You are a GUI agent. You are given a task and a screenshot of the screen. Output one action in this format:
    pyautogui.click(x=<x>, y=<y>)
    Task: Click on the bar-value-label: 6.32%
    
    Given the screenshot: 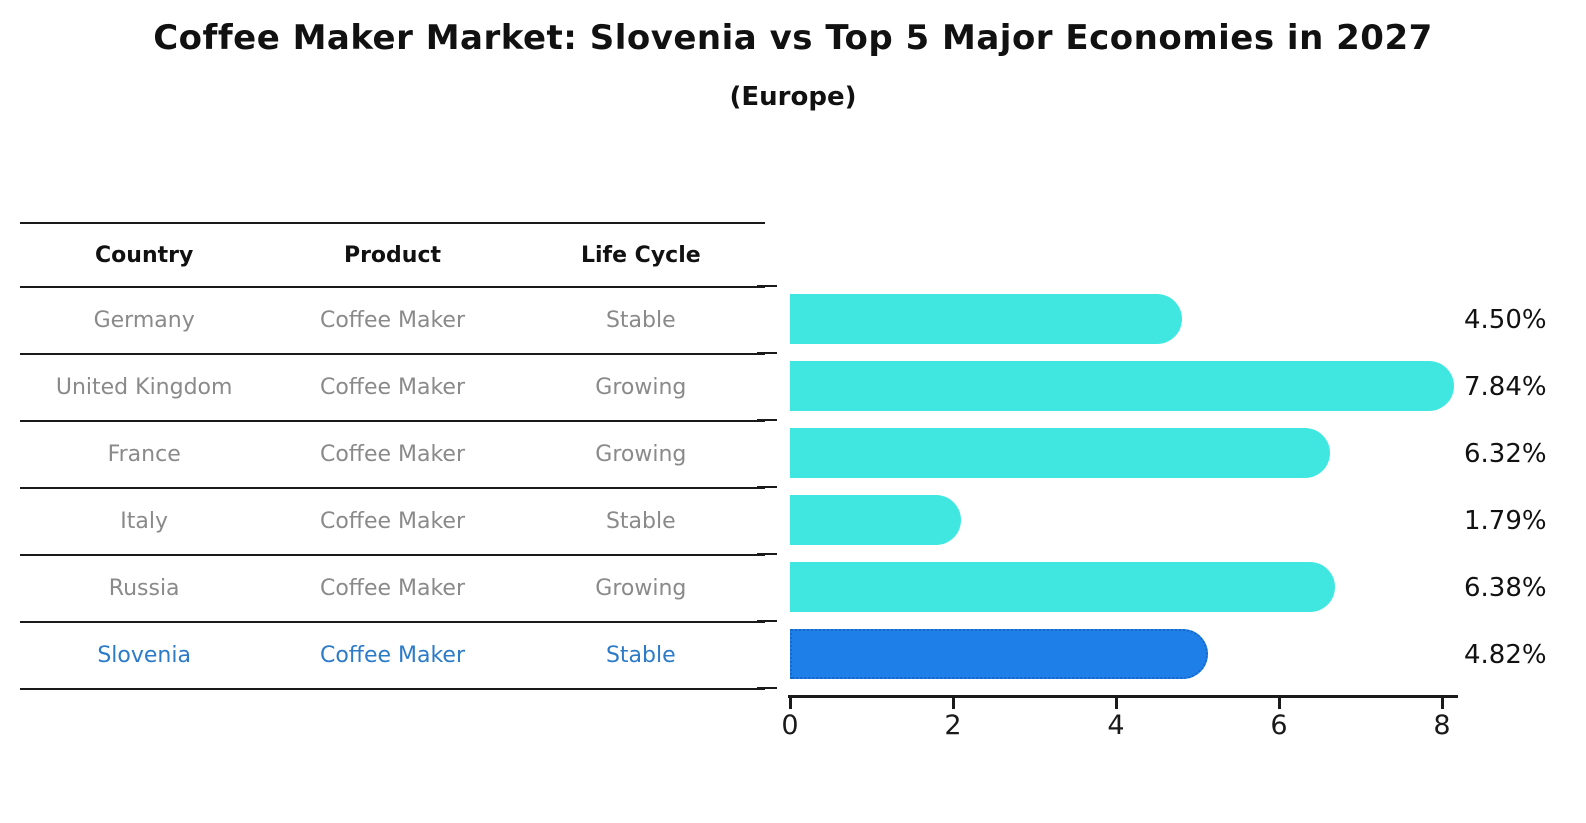 What is the action you would take?
    pyautogui.click(x=1505, y=454)
    